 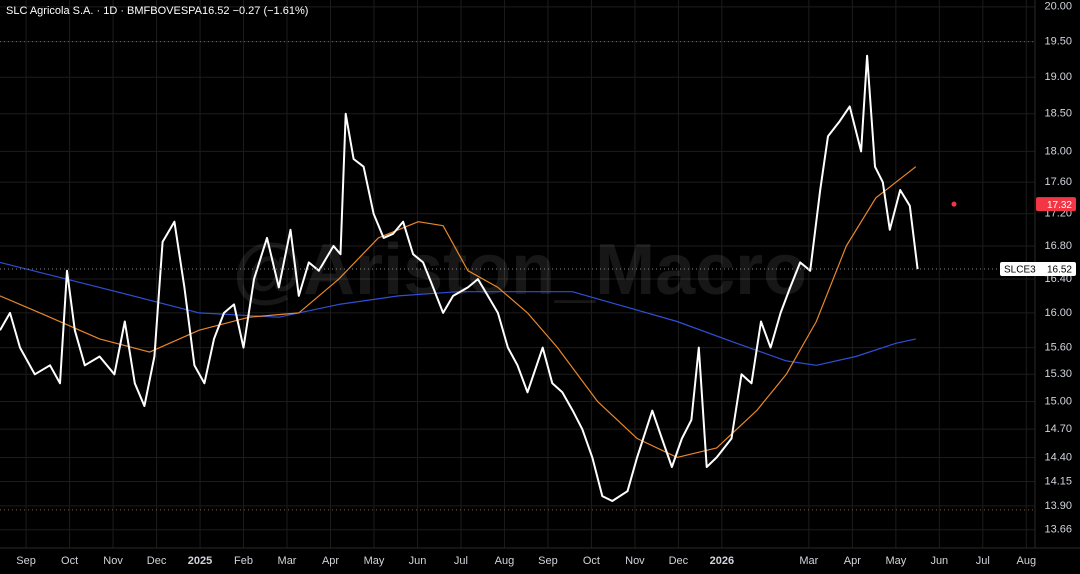 I want to click on last-price-tag, so click(x=1038, y=269).